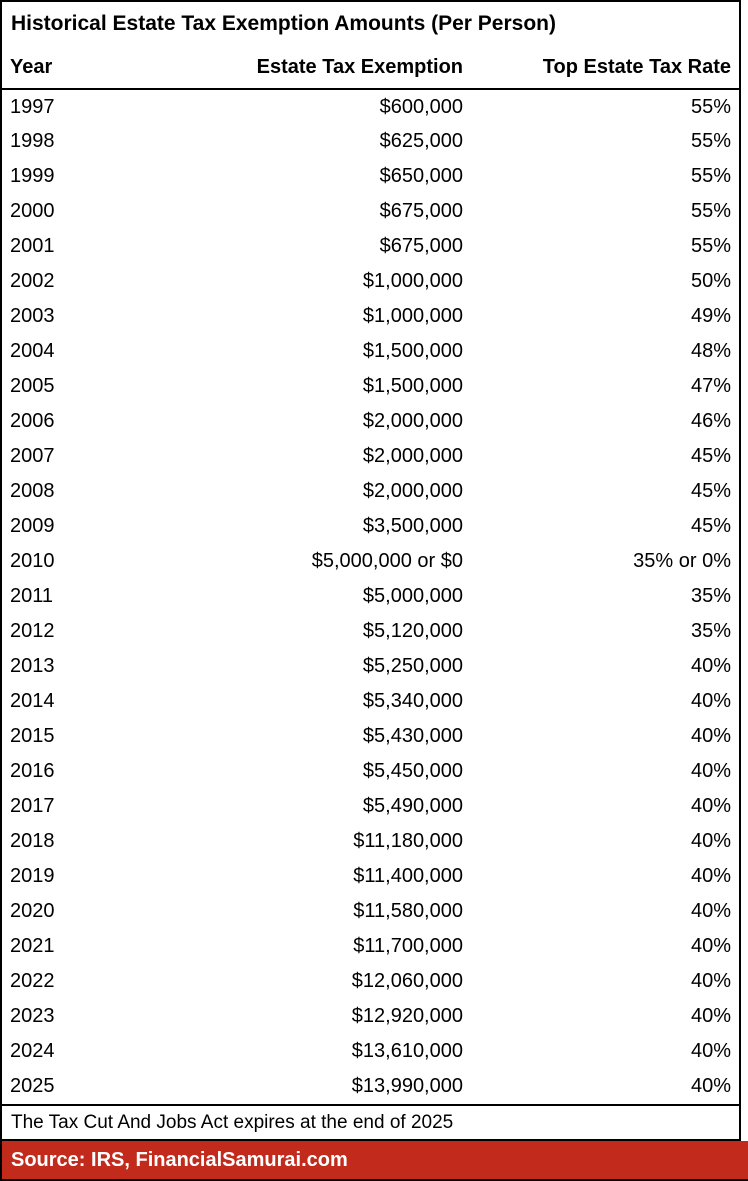 This screenshot has height=1181, width=748. I want to click on year-cell: 2002, so click(32, 281).